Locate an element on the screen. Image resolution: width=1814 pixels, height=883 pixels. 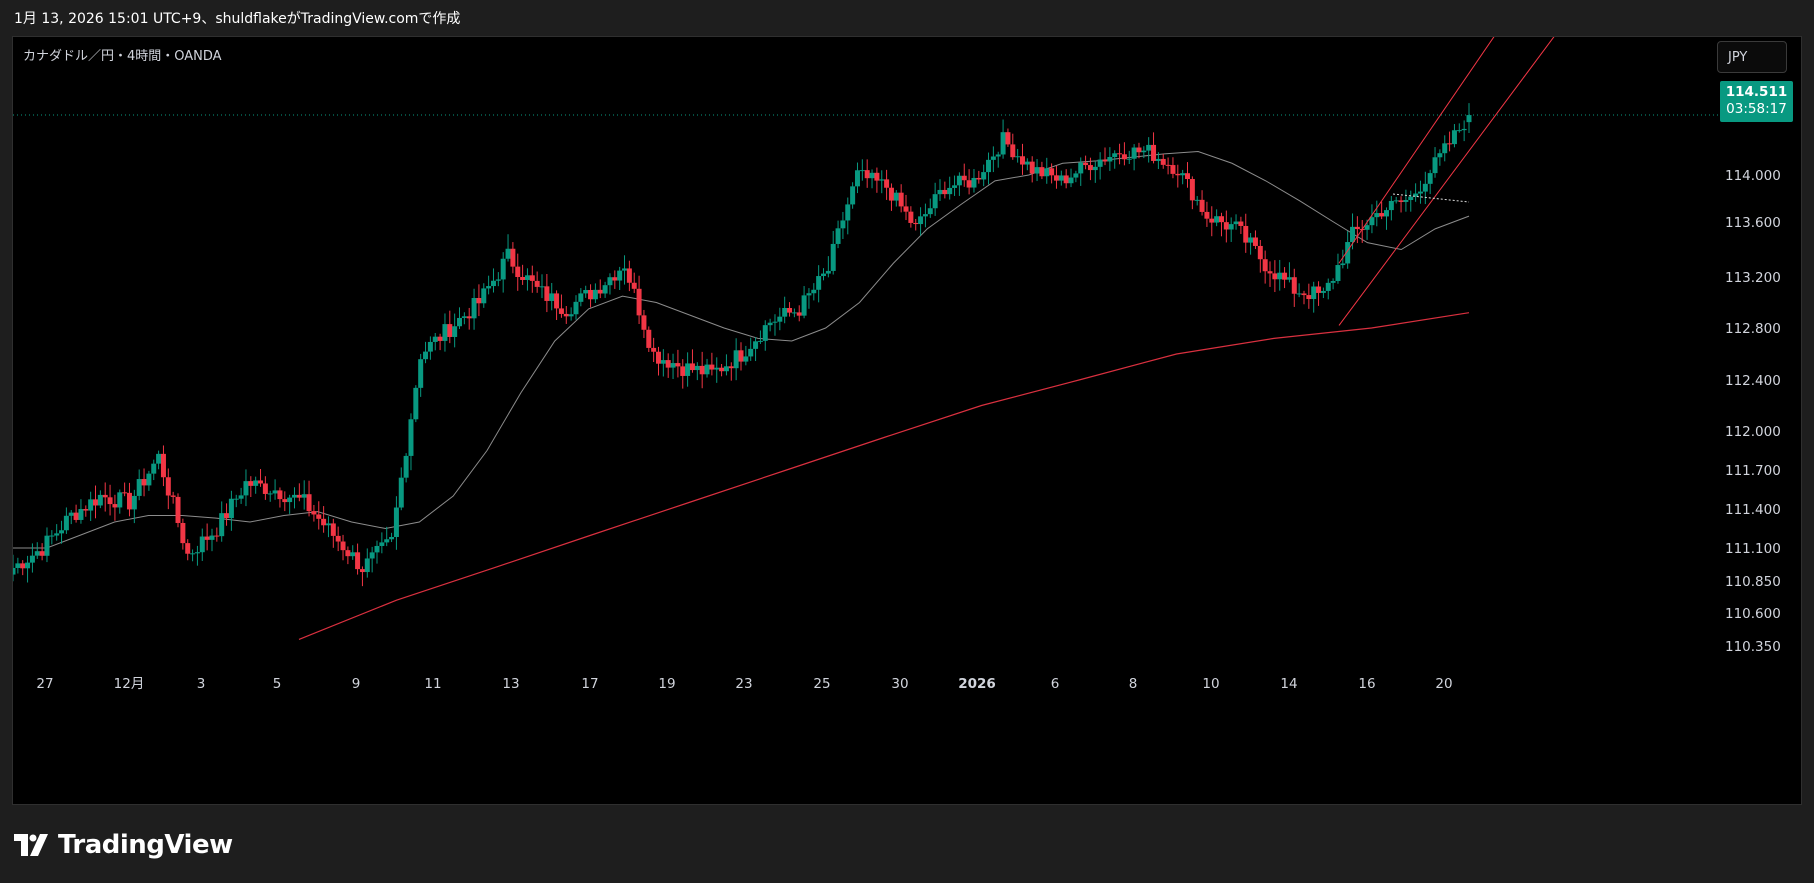
tradingview-logo: TradingView is located at coordinates (123, 845).